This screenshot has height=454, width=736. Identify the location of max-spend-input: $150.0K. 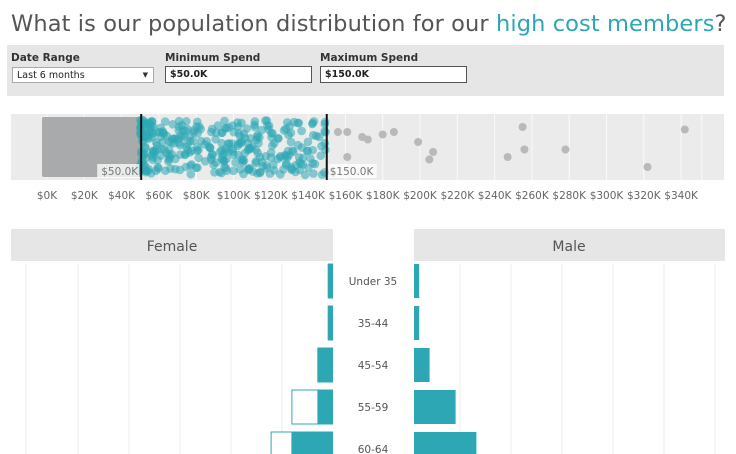
(393, 74).